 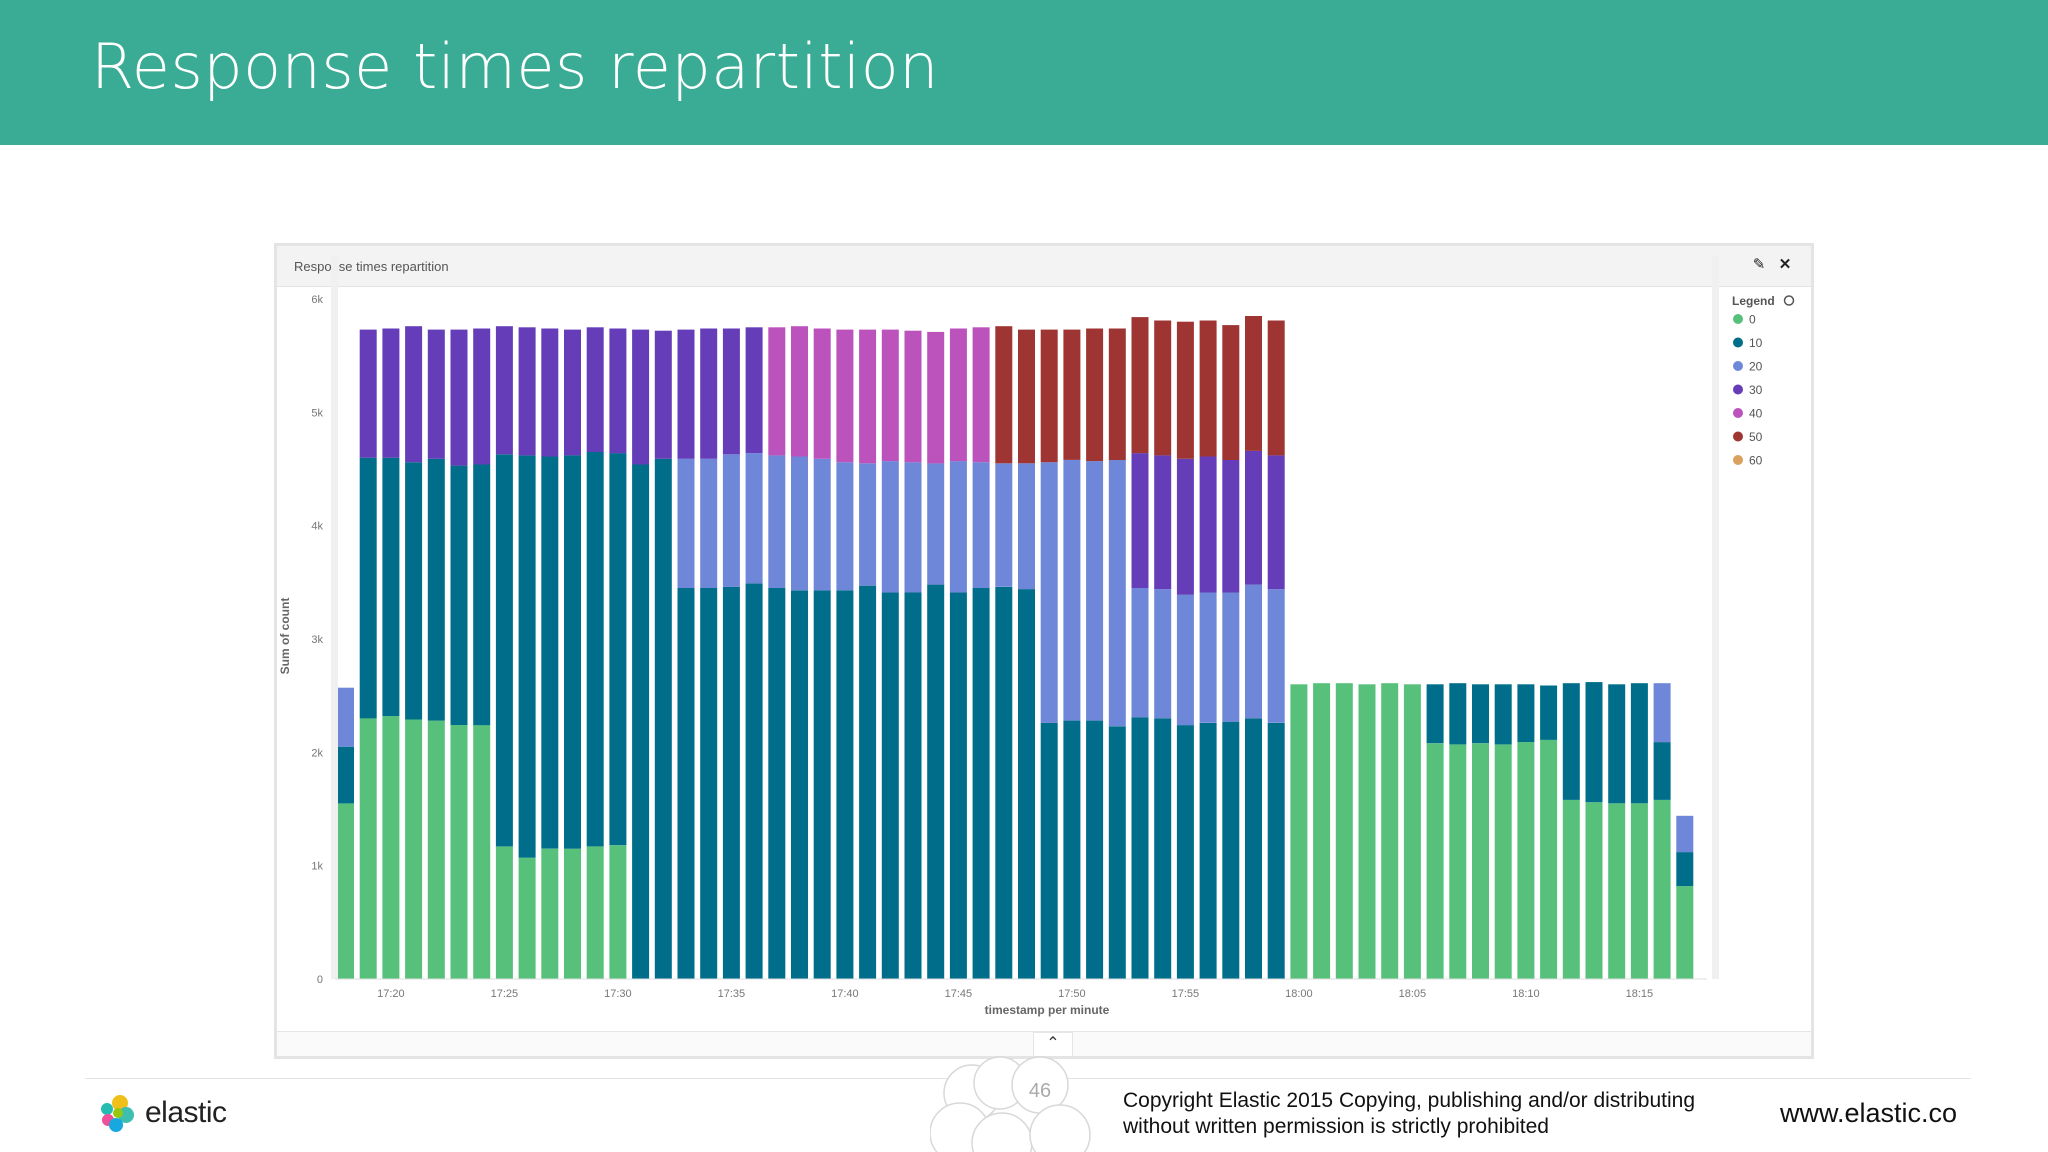 I want to click on bar-segment-10-18:11, so click(x=1549, y=712).